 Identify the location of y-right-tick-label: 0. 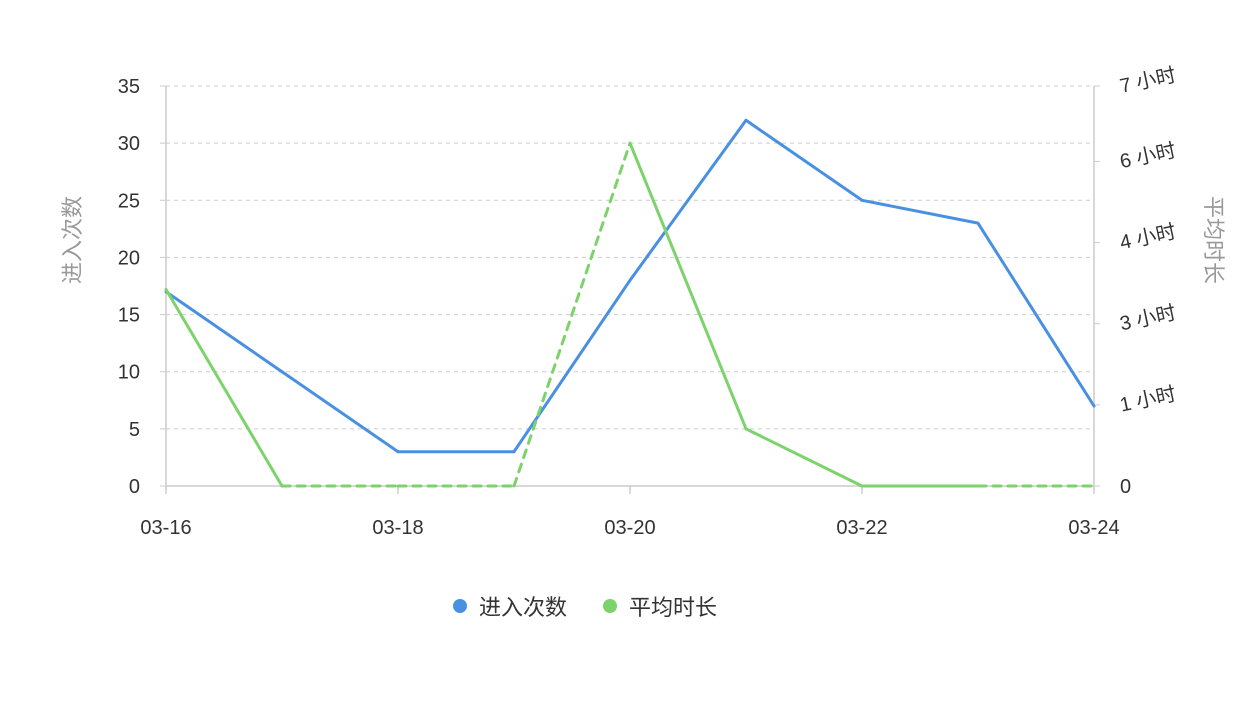
(1125, 487).